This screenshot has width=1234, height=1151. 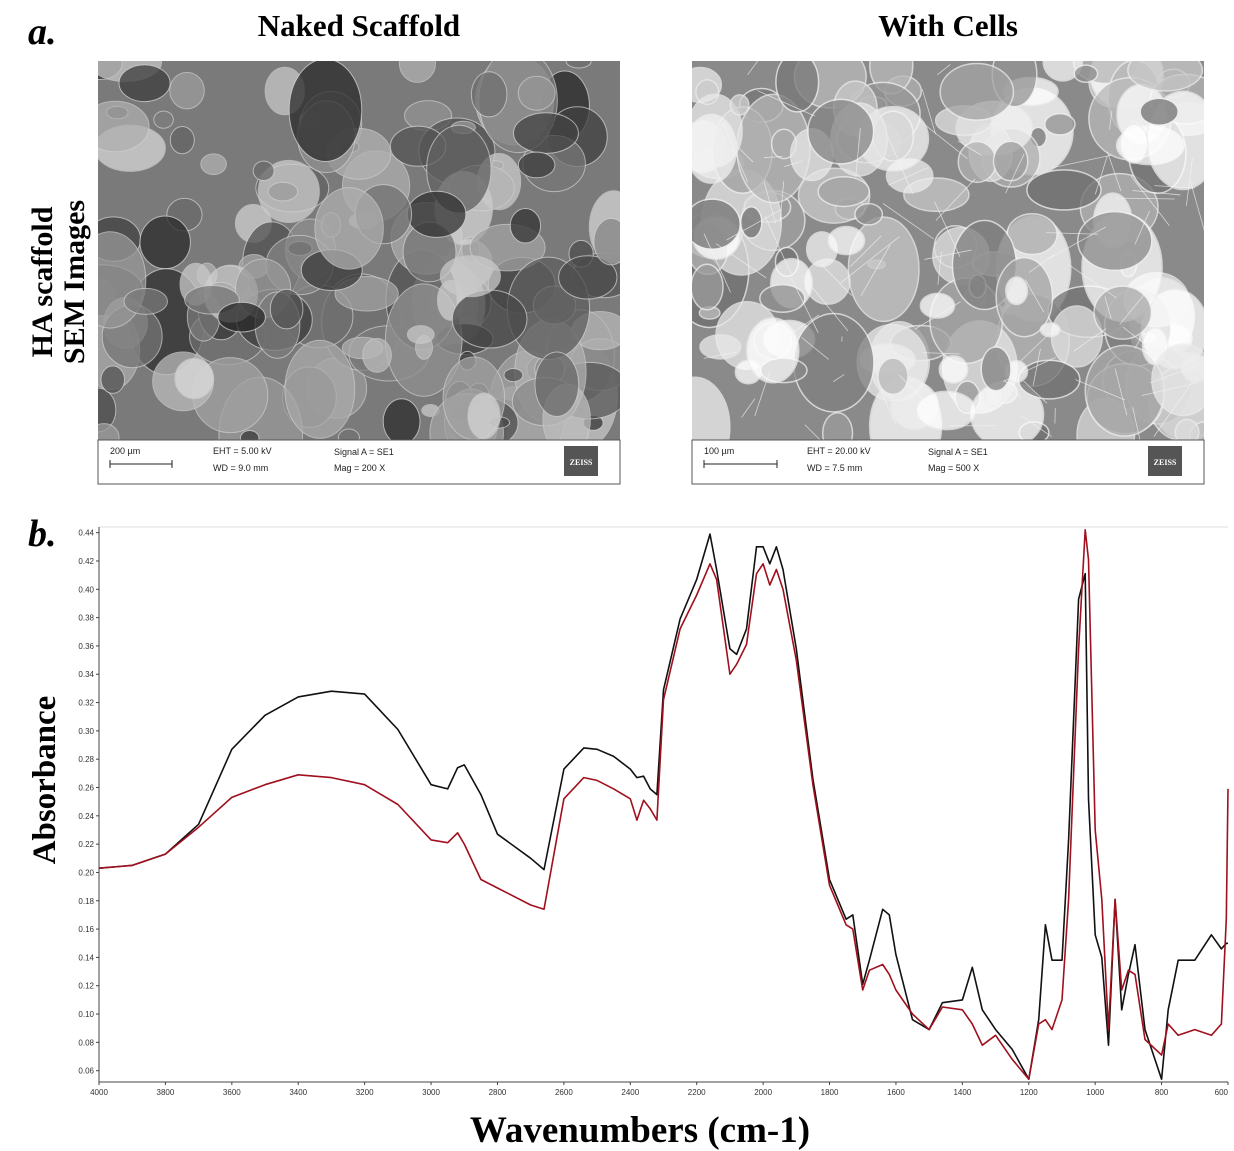 What do you see at coordinates (697, 1092) in the screenshot?
I see `x-tick-label: 2200` at bounding box center [697, 1092].